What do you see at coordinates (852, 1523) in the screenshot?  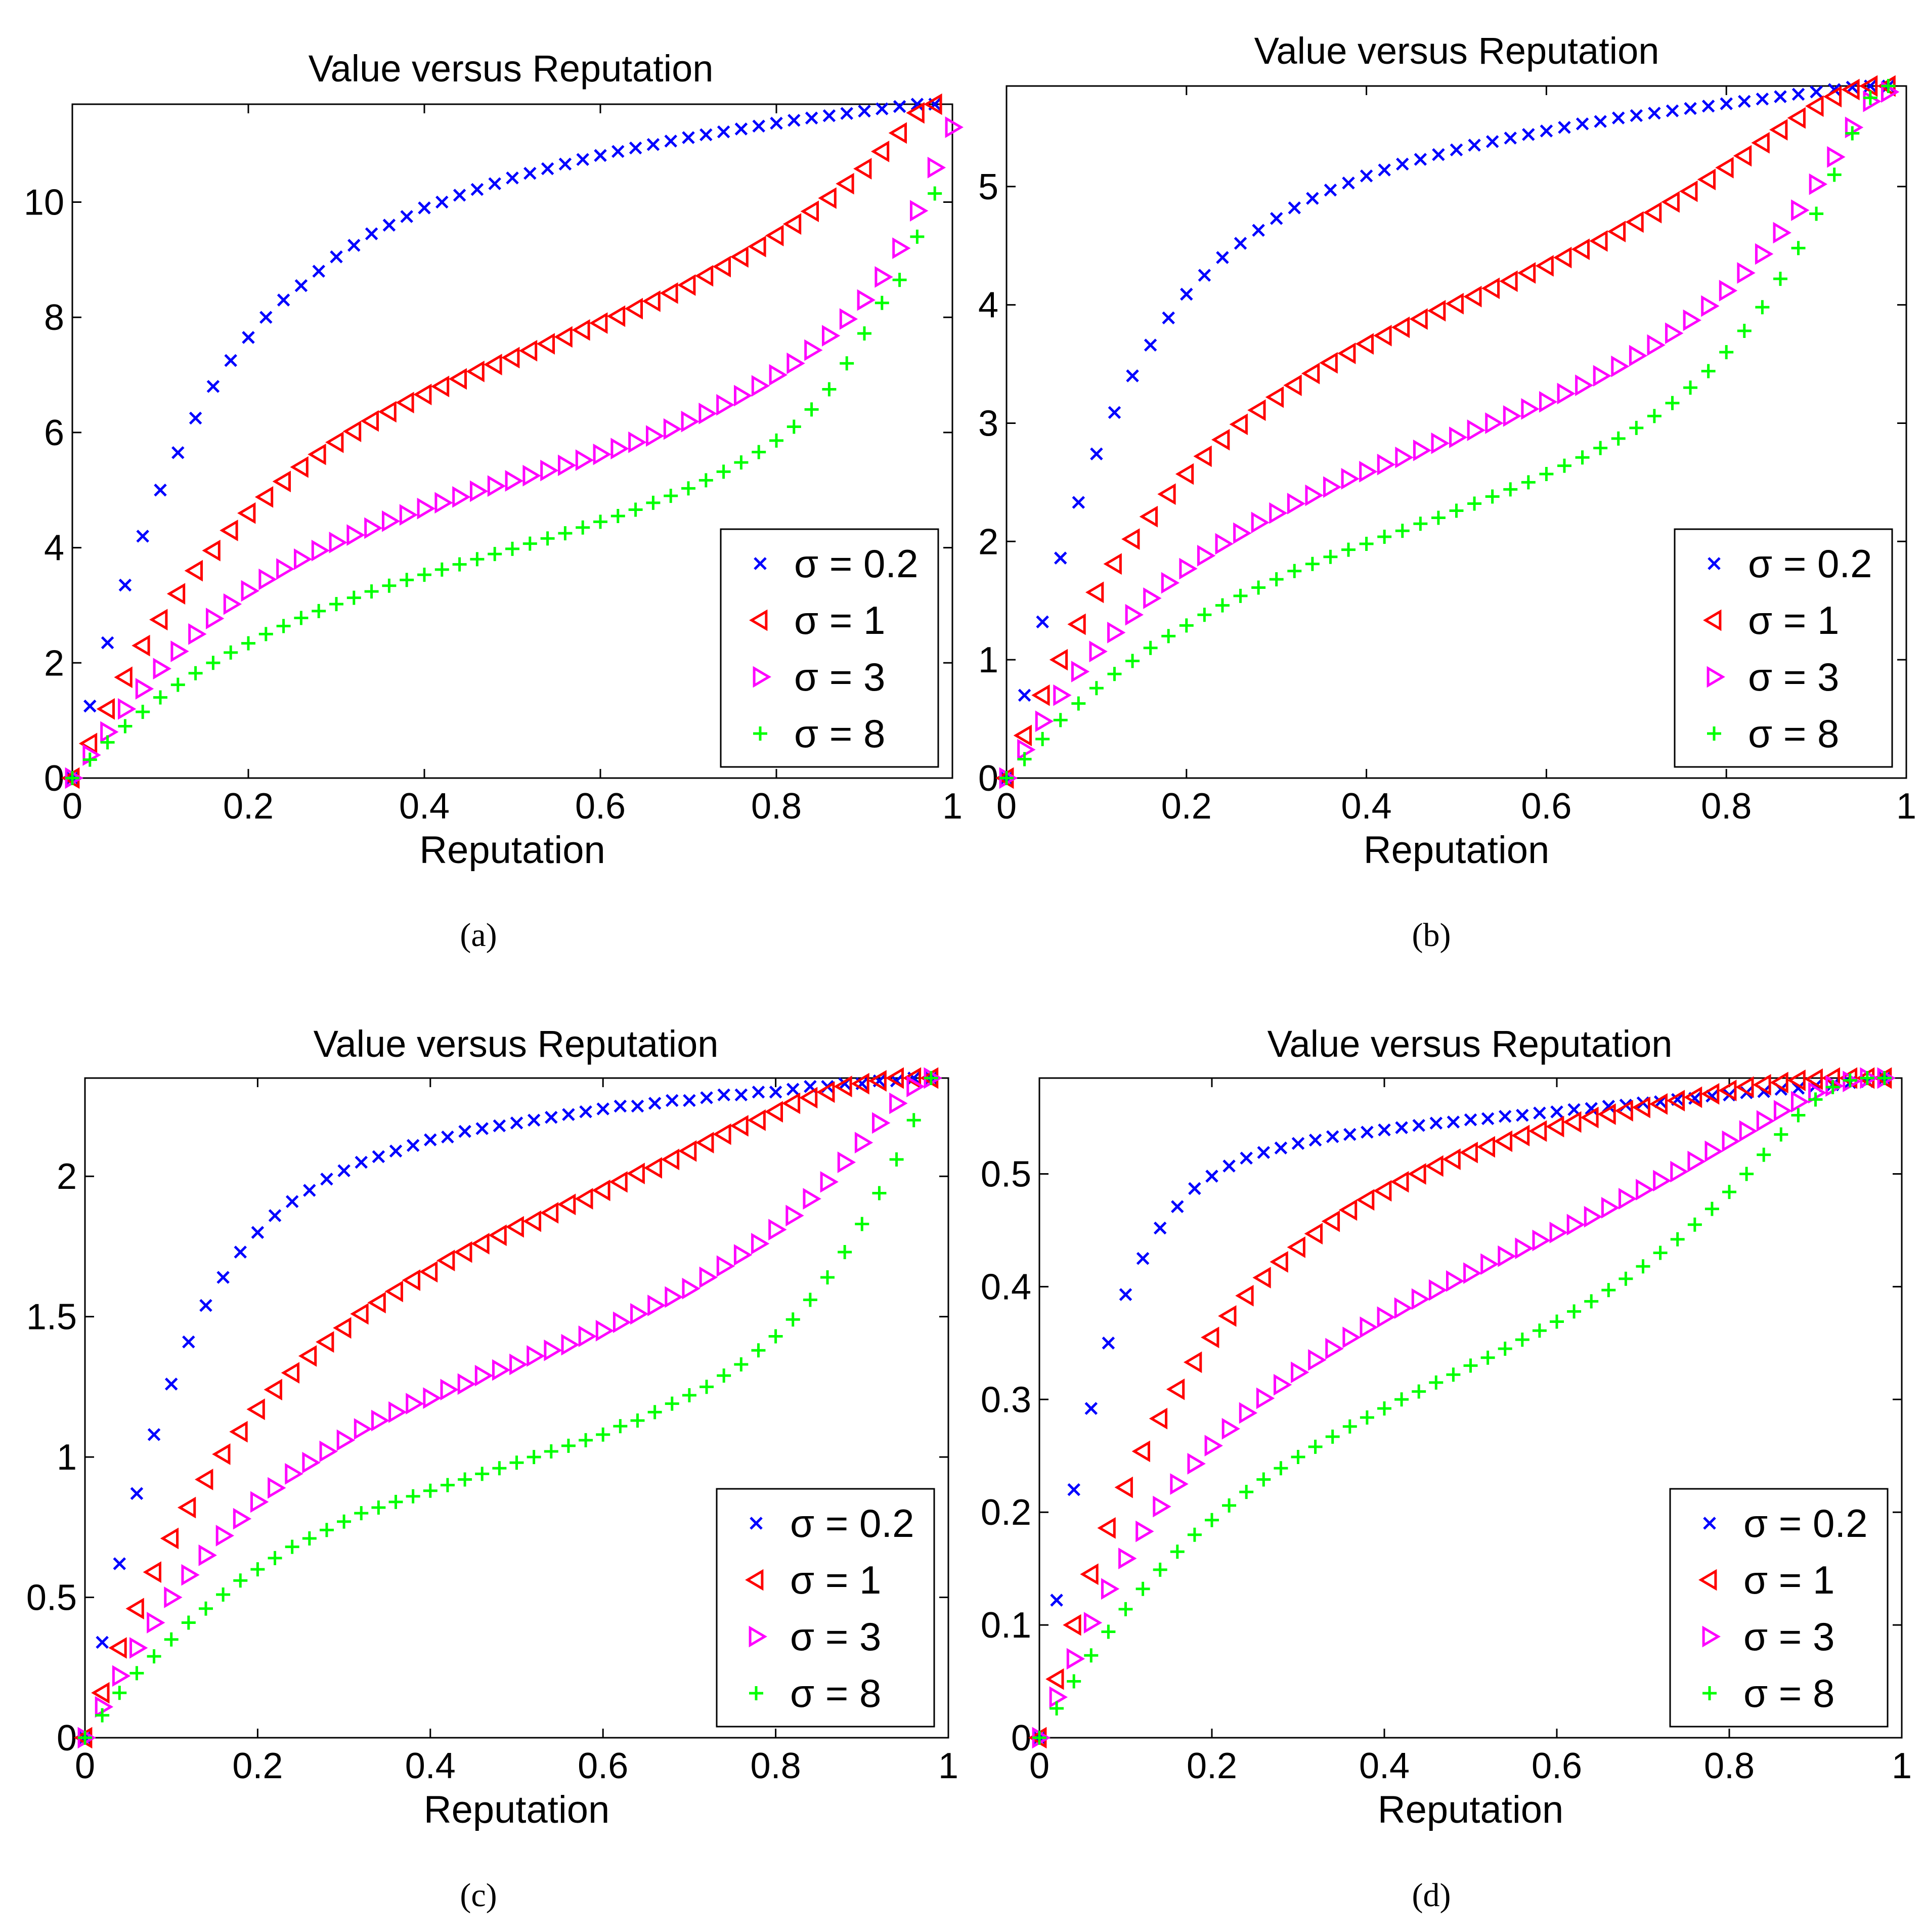 I see `legend-label: σ = 0.2` at bounding box center [852, 1523].